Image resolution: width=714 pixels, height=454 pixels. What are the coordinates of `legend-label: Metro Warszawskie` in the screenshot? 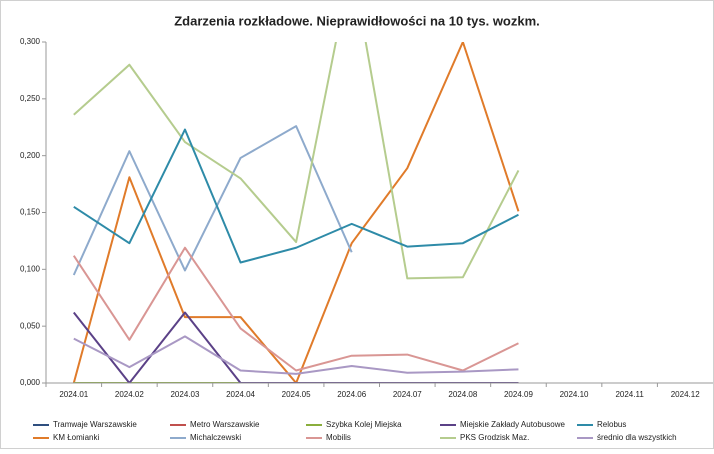 It's located at (225, 424).